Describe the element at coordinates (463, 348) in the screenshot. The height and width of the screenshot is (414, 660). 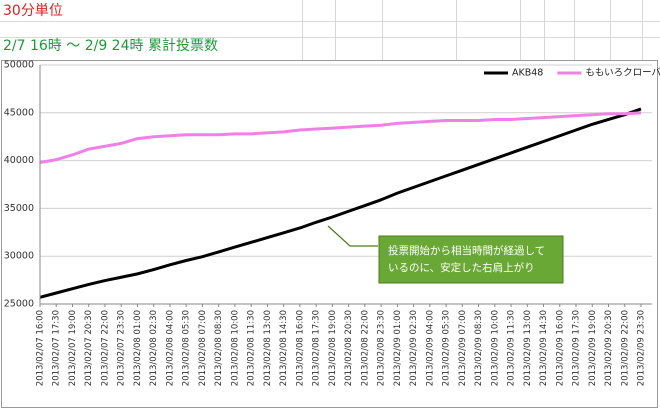
I see `x-tick-label: 2013/02/09 07:00` at that location.